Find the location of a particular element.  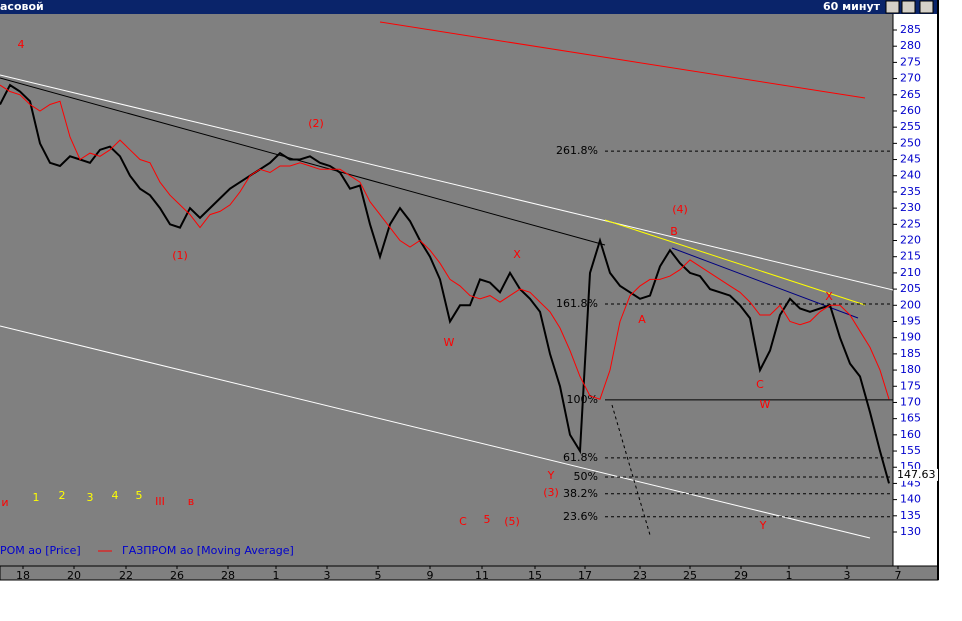

y-tick-label: 255 is located at coordinates (910, 126).